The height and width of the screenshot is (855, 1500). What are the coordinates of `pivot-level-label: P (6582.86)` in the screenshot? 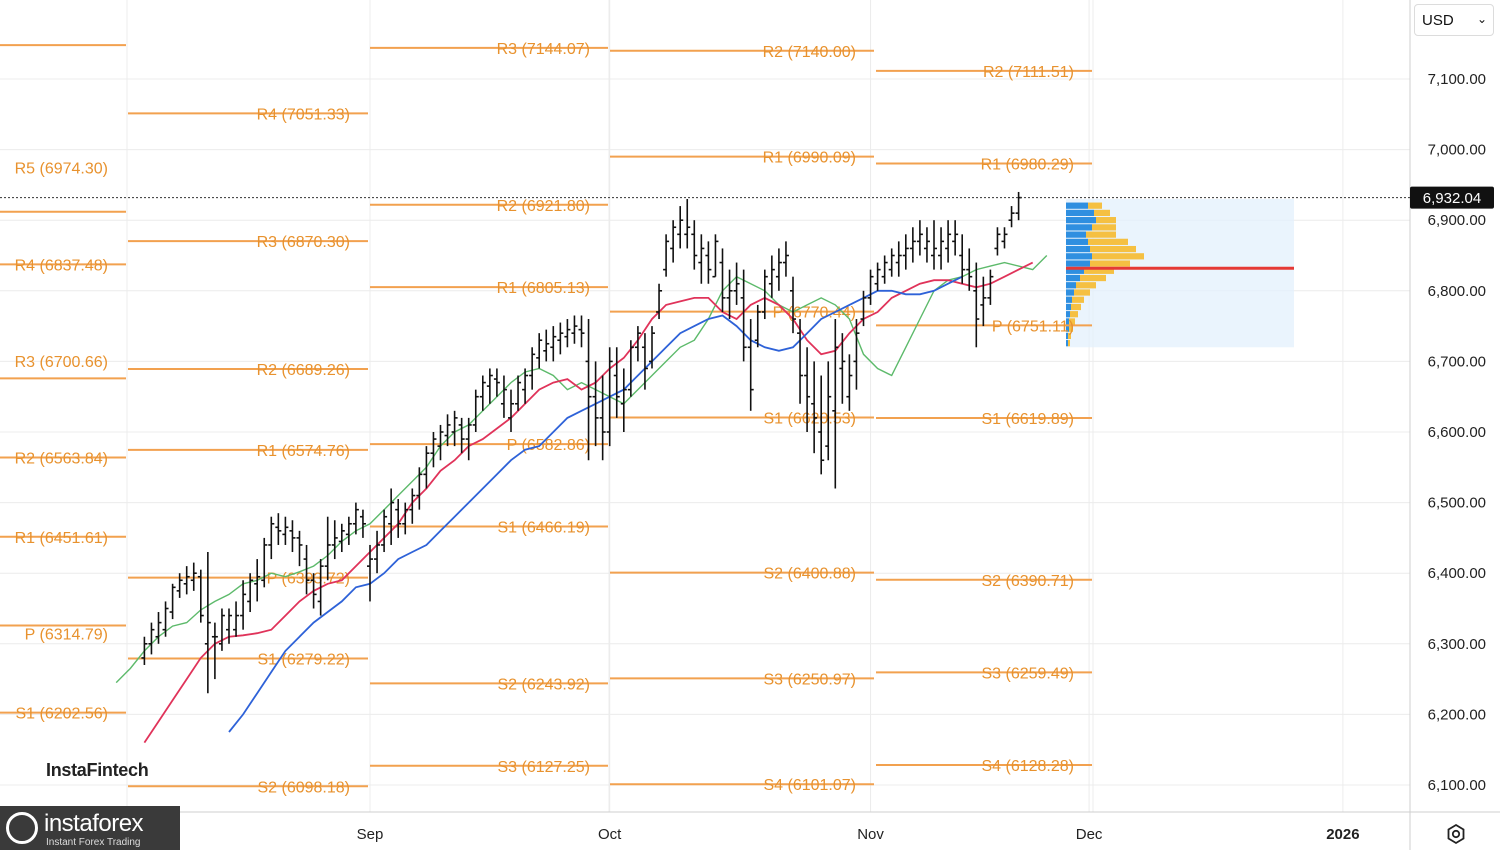 It's located at (548, 445).